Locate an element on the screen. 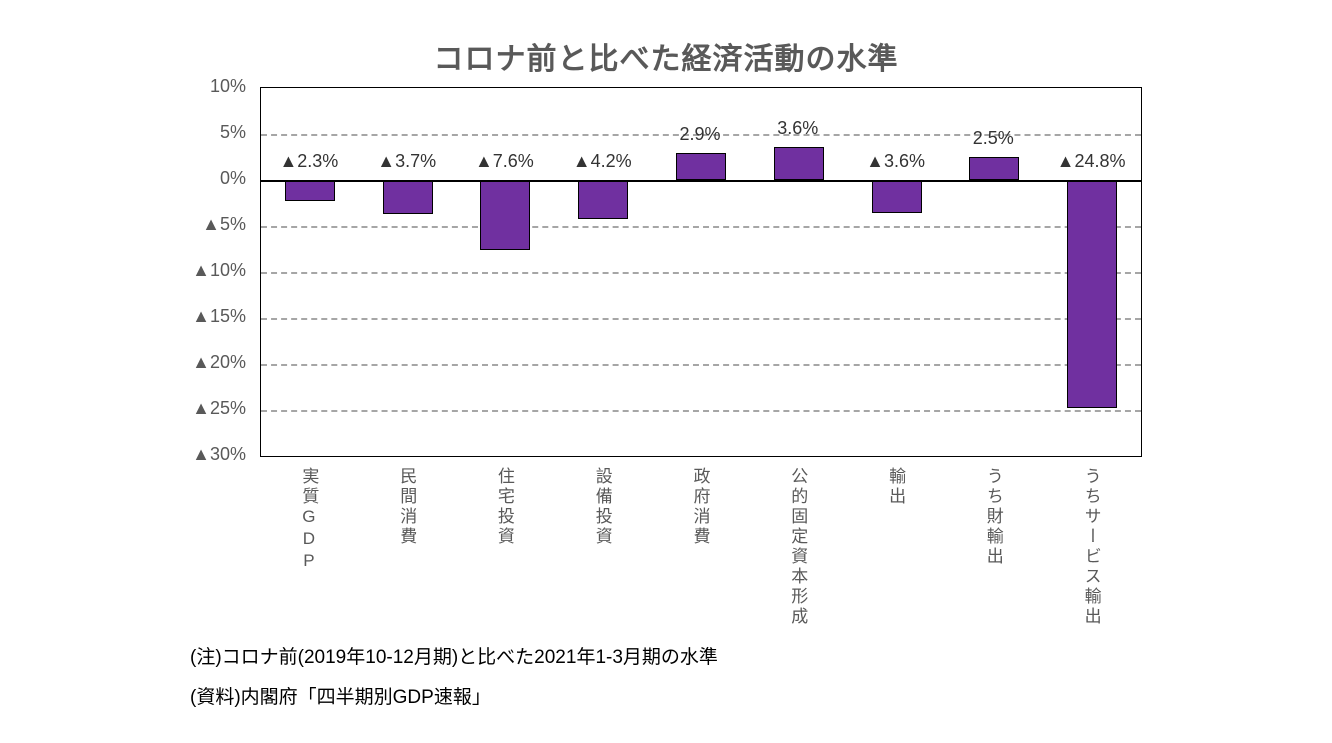 The width and height of the screenshot is (1332, 743). x-category-label: うち財輸出 is located at coordinates (993, 517).